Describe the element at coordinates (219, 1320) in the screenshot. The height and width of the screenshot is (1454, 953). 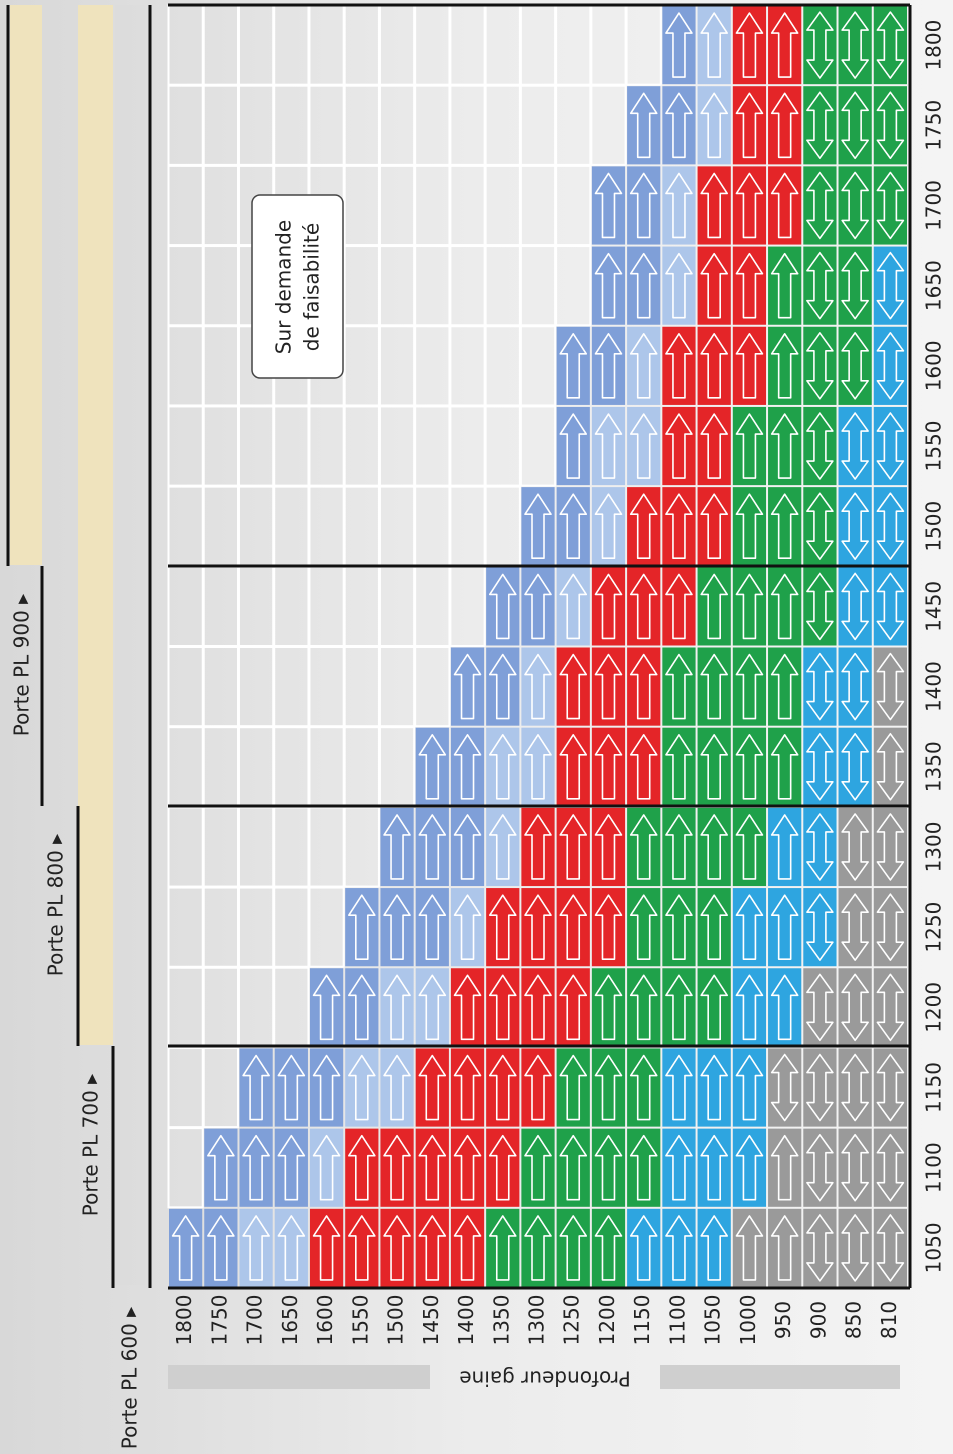
I see `depth-label: 1750` at that location.